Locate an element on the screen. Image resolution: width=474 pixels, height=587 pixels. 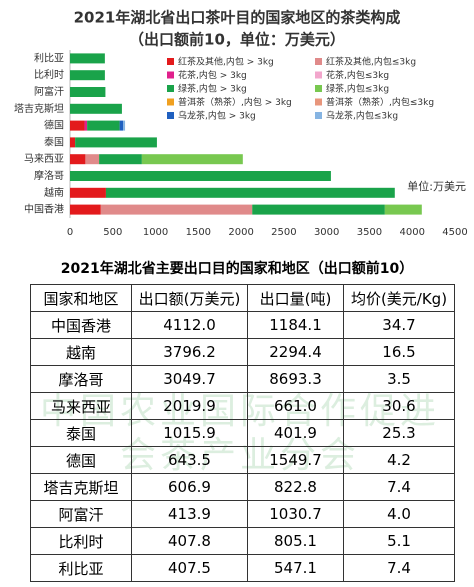
header-cell: 出口量(吨) is located at coordinates (295, 298).